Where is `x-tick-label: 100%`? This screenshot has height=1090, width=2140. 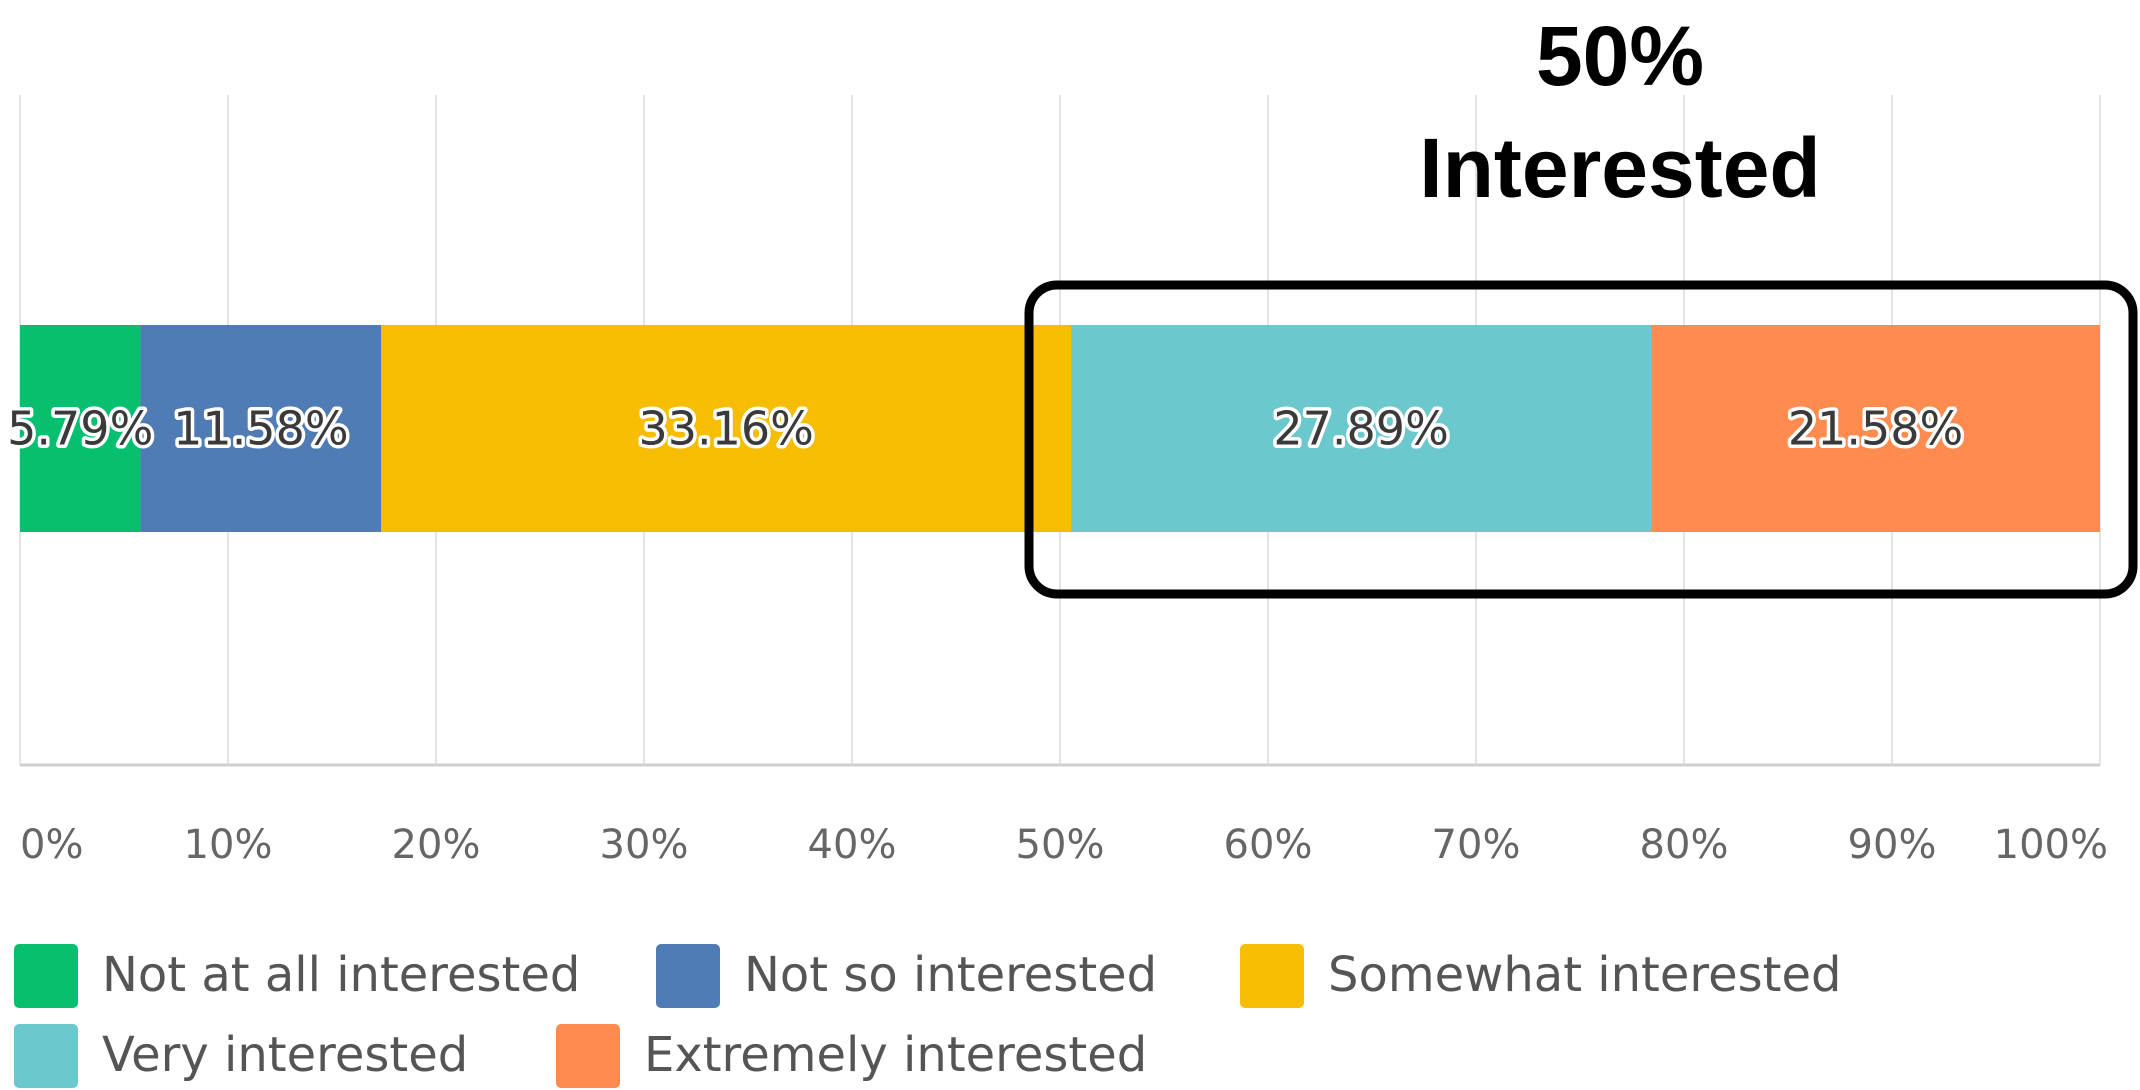
x-tick-label: 100% is located at coordinates (2051, 845).